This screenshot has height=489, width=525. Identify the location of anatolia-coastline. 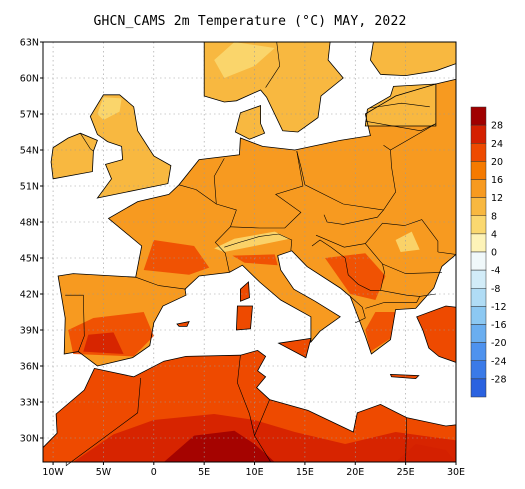
(436, 334).